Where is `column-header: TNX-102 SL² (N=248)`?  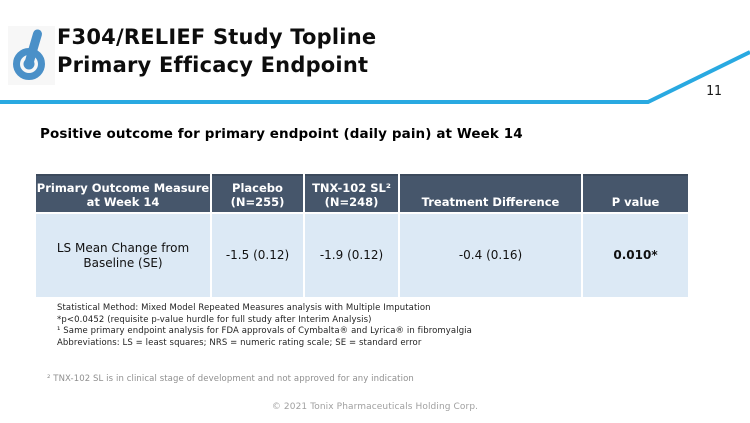
column-header: TNX-102 SL² (N=248) is located at coordinates (351, 193).